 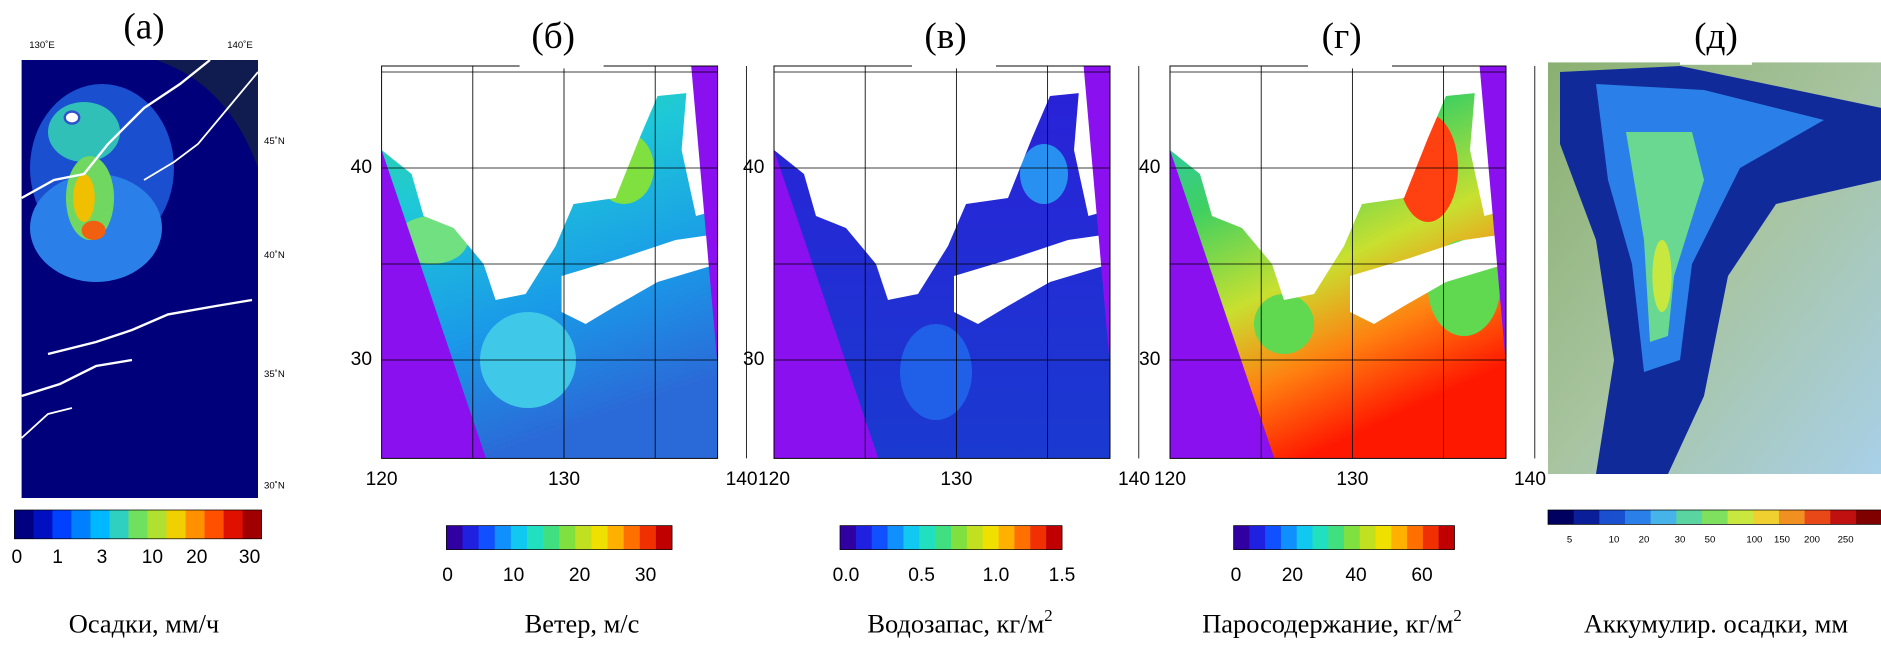 I want to click on caption: Водозапас, кг/м2, so click(x=959, y=622).